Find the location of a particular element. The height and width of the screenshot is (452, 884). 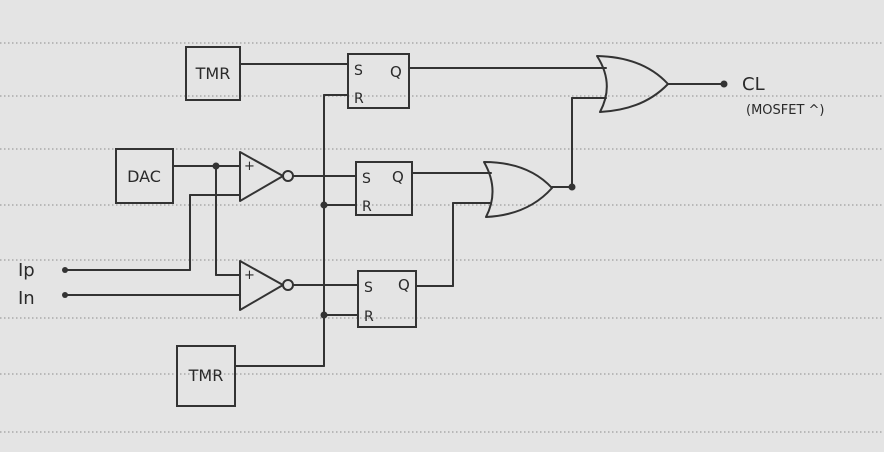

dac-block: DAC is located at coordinates (144, 176).